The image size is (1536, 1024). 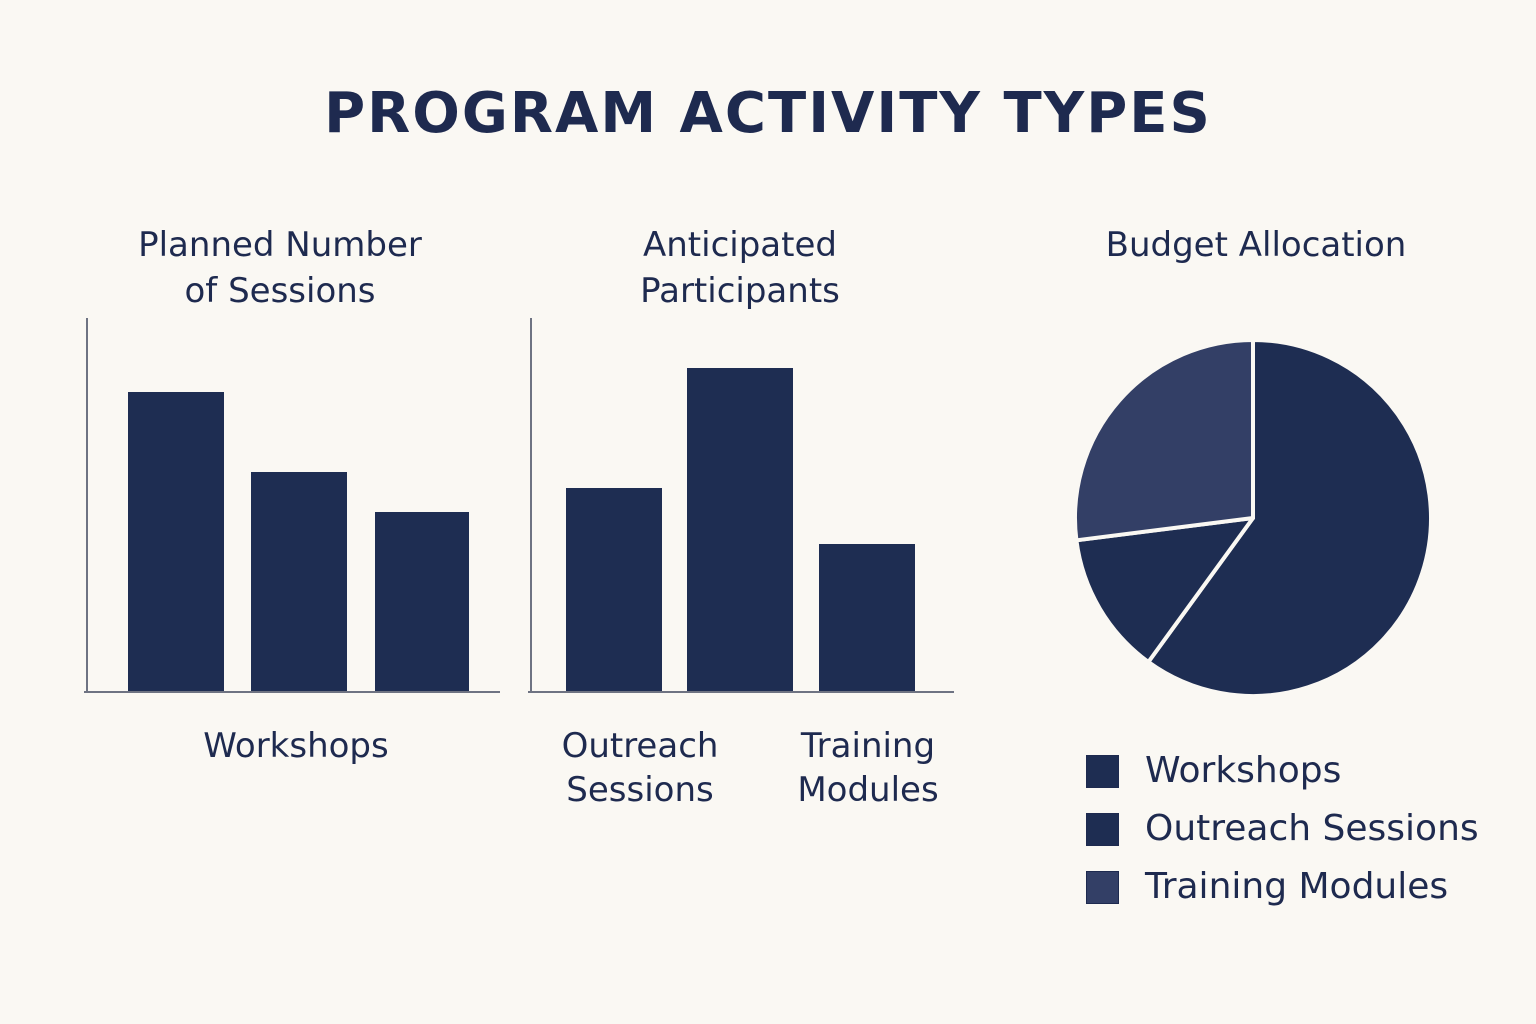 I want to click on participants-category-label-outreach: Outreach Sessions, so click(x=640, y=768).